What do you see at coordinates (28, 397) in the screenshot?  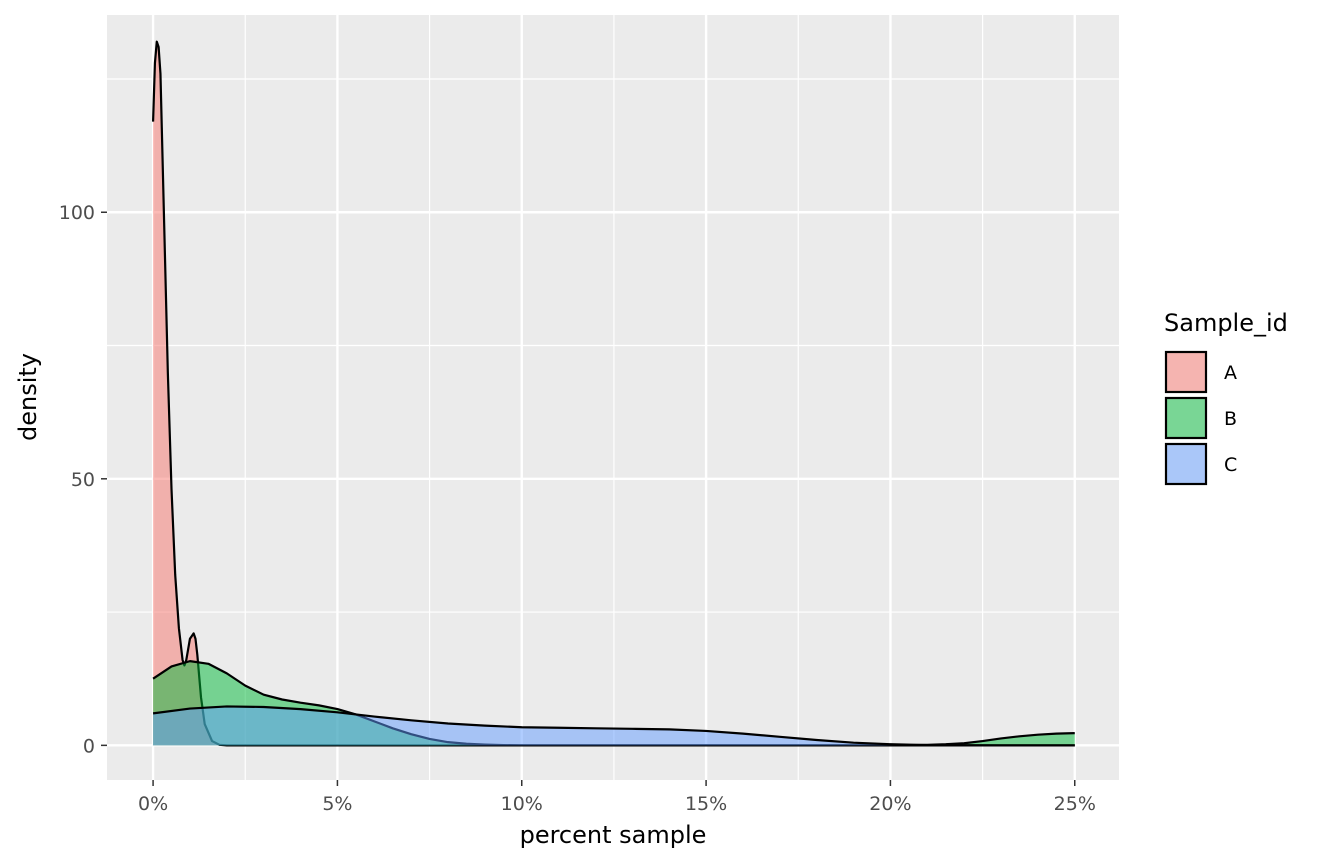 I see `y-axis-title: density` at bounding box center [28, 397].